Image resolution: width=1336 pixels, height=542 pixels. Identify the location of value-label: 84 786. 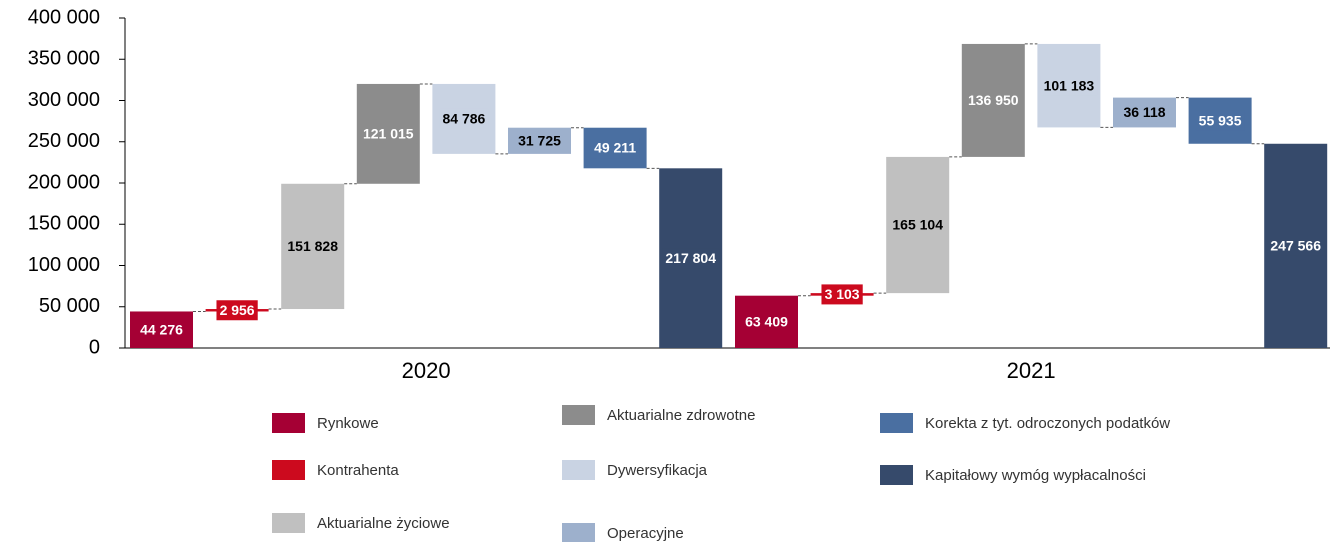
(463, 119).